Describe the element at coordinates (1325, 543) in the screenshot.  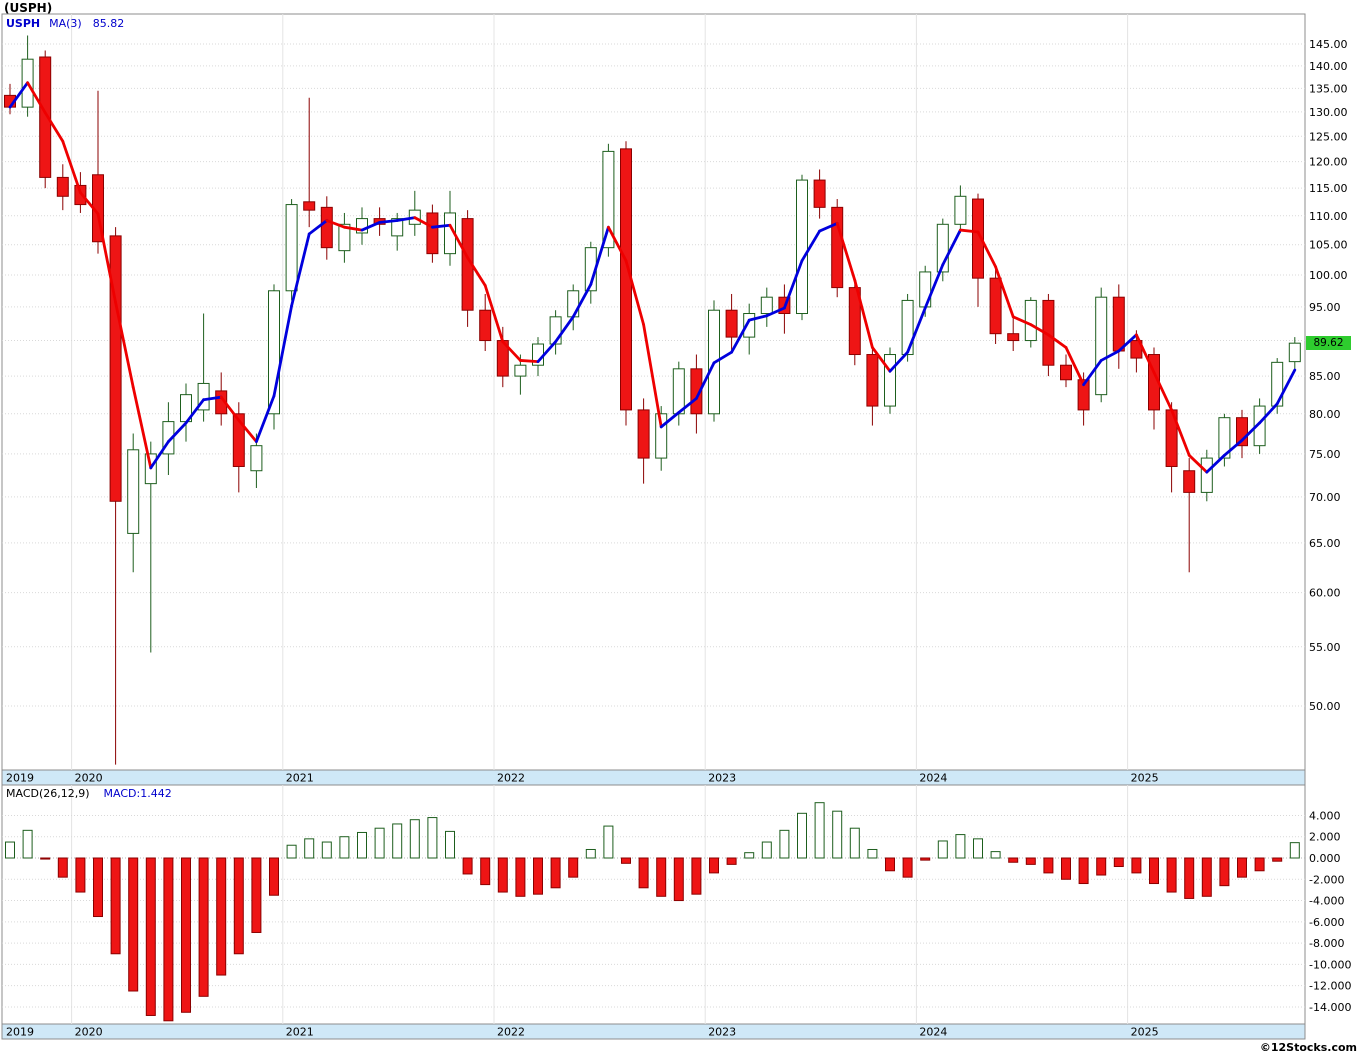
I see `price-axis-label: 65.00` at that location.